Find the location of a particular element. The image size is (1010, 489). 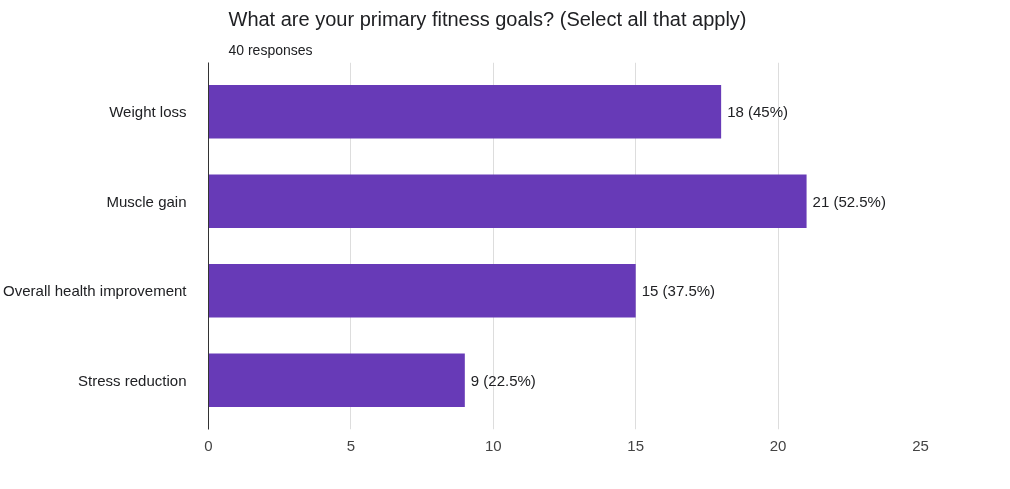

data-label: 18 (45%) is located at coordinates (758, 112).